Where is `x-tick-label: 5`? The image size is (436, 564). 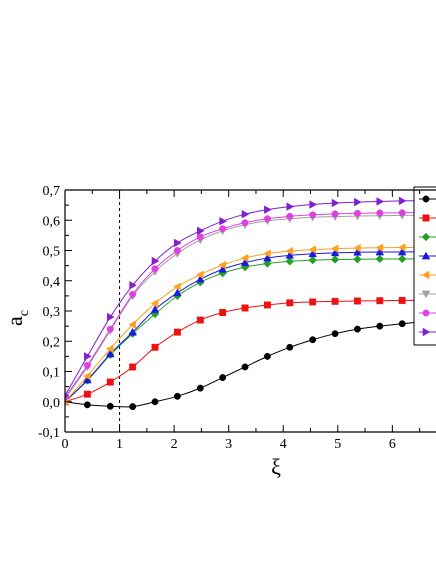
x-tick-label: 5 is located at coordinates (337, 444).